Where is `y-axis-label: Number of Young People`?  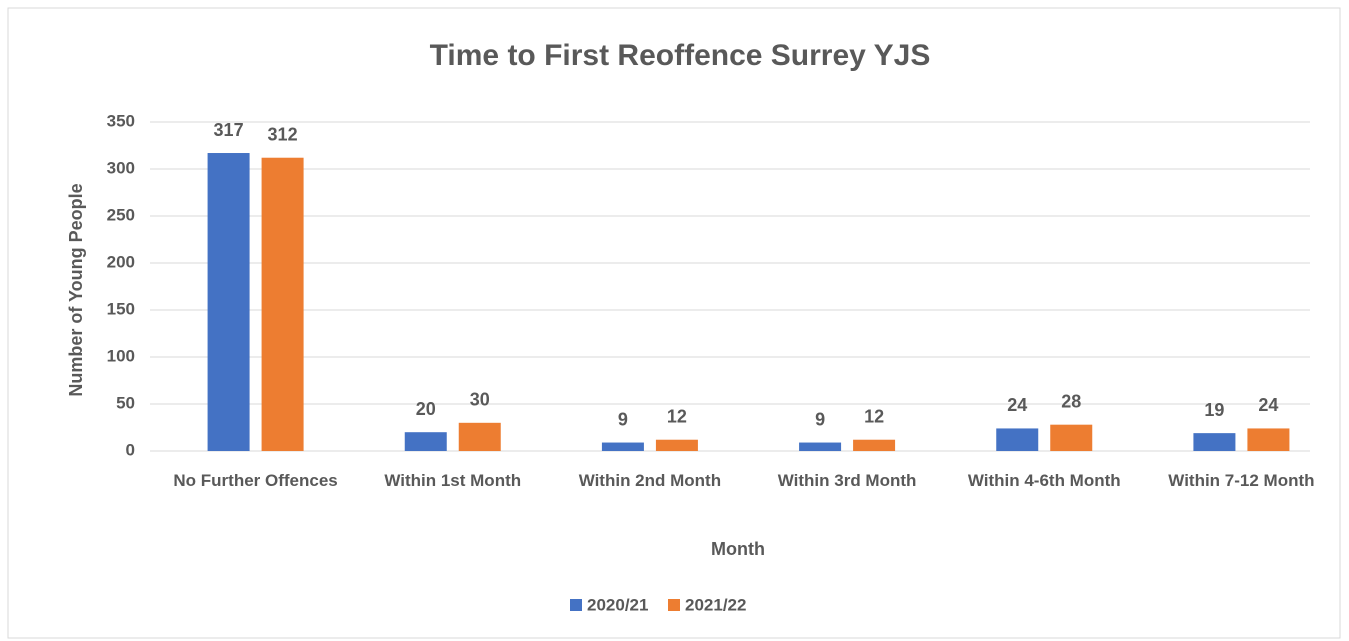 y-axis-label: Number of Young People is located at coordinates (76, 289).